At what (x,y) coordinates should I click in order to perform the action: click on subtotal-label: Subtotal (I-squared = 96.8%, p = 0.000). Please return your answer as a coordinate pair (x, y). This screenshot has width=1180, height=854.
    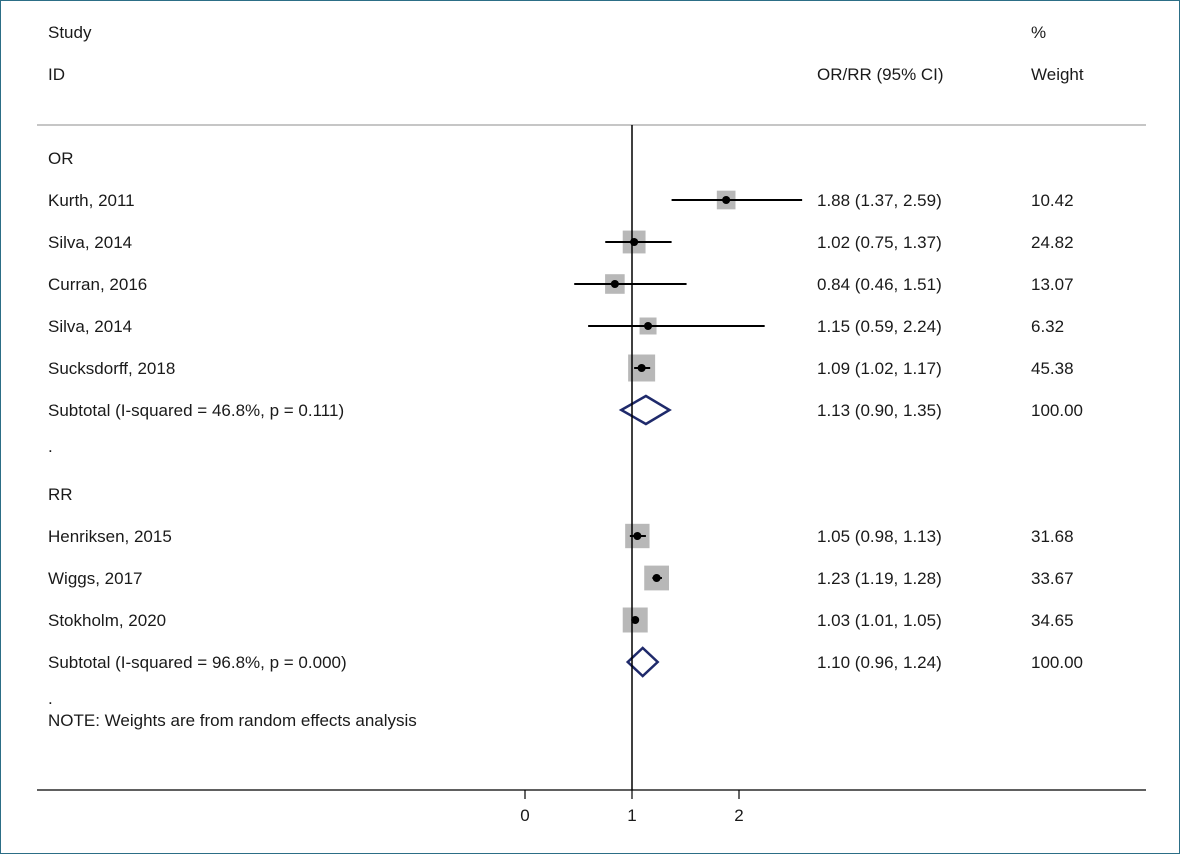
    Looking at the image, I should click on (197, 662).